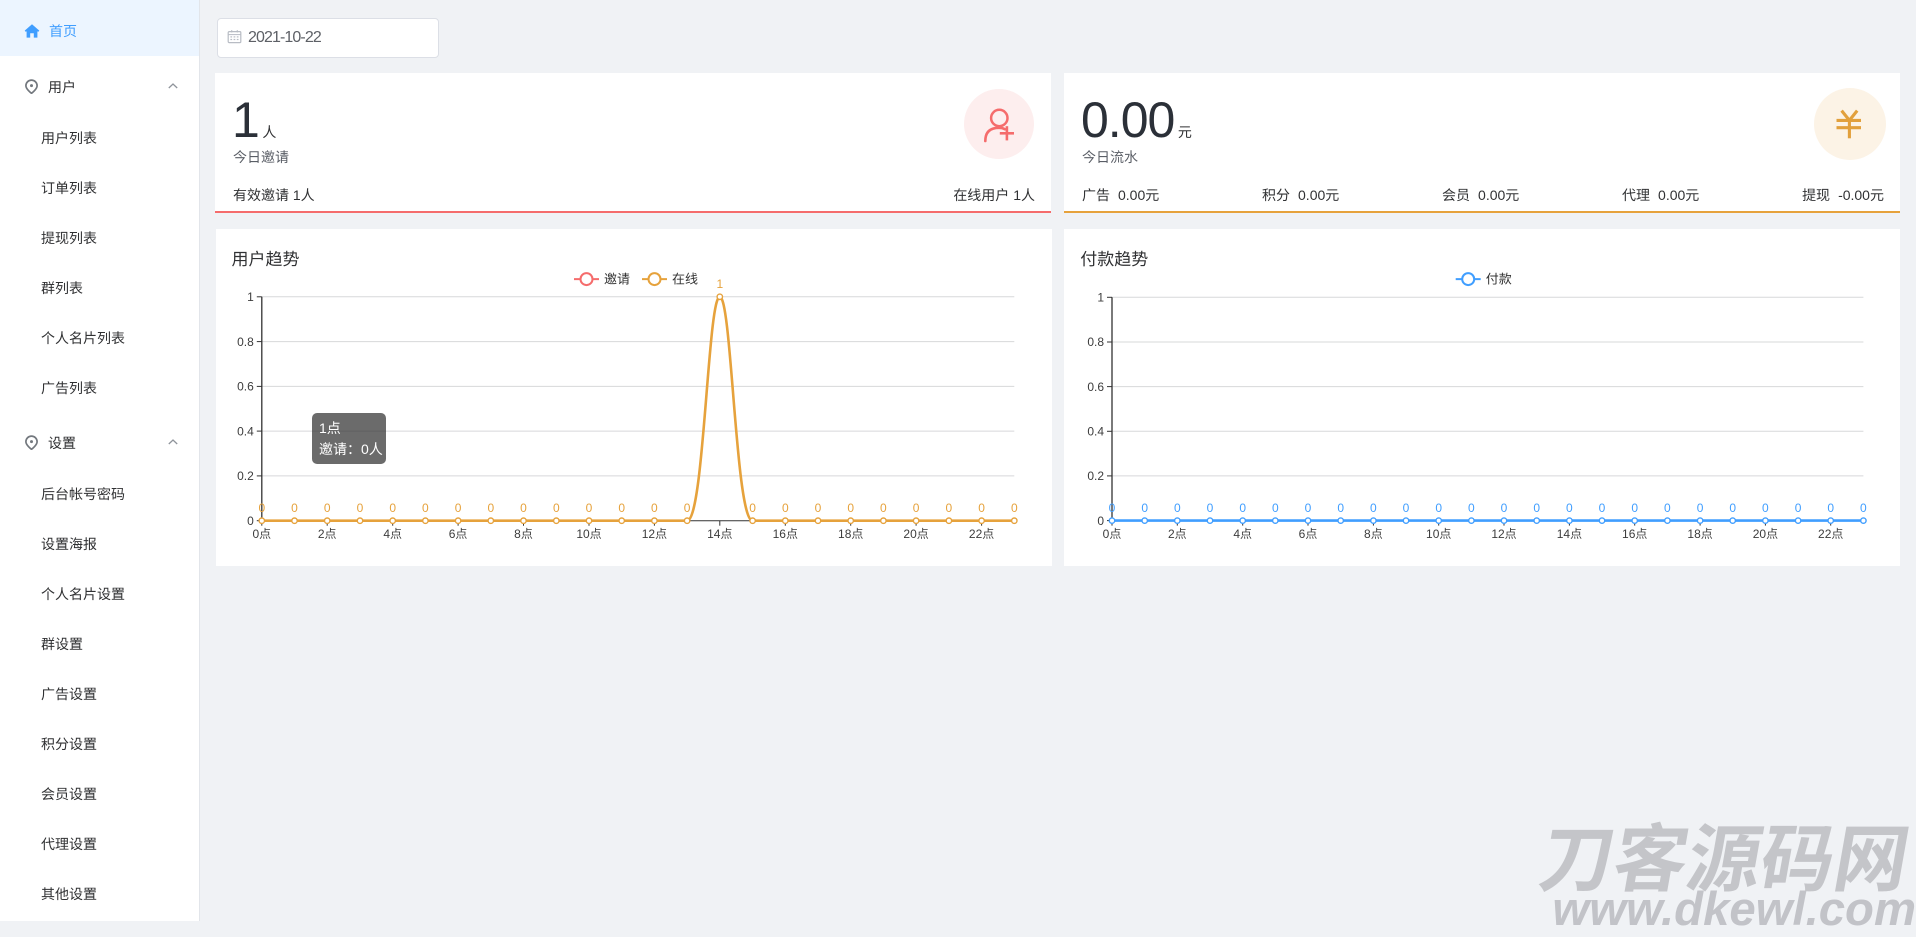 This screenshot has width=1916, height=937. What do you see at coordinates (617, 278) in the screenshot?
I see `svg-text: 邀请` at bounding box center [617, 278].